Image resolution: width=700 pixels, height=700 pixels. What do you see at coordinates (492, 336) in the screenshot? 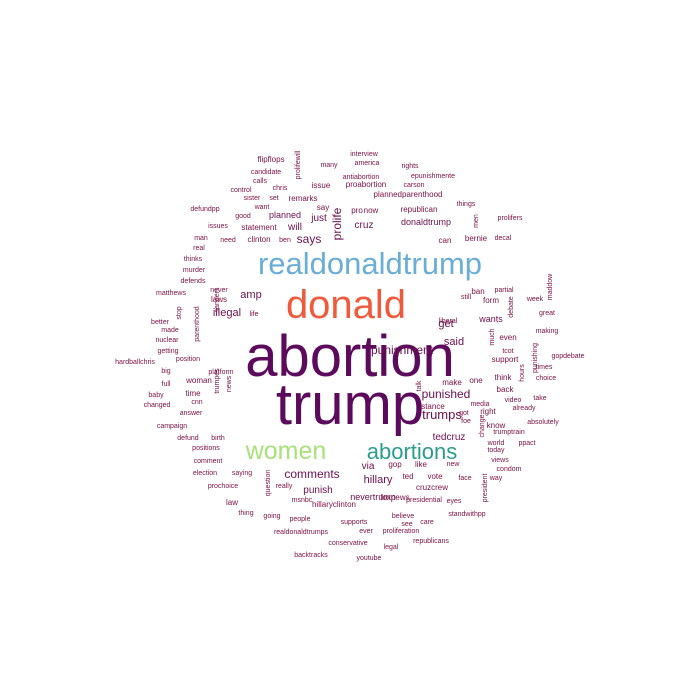
I see `word-much: much` at bounding box center [492, 336].